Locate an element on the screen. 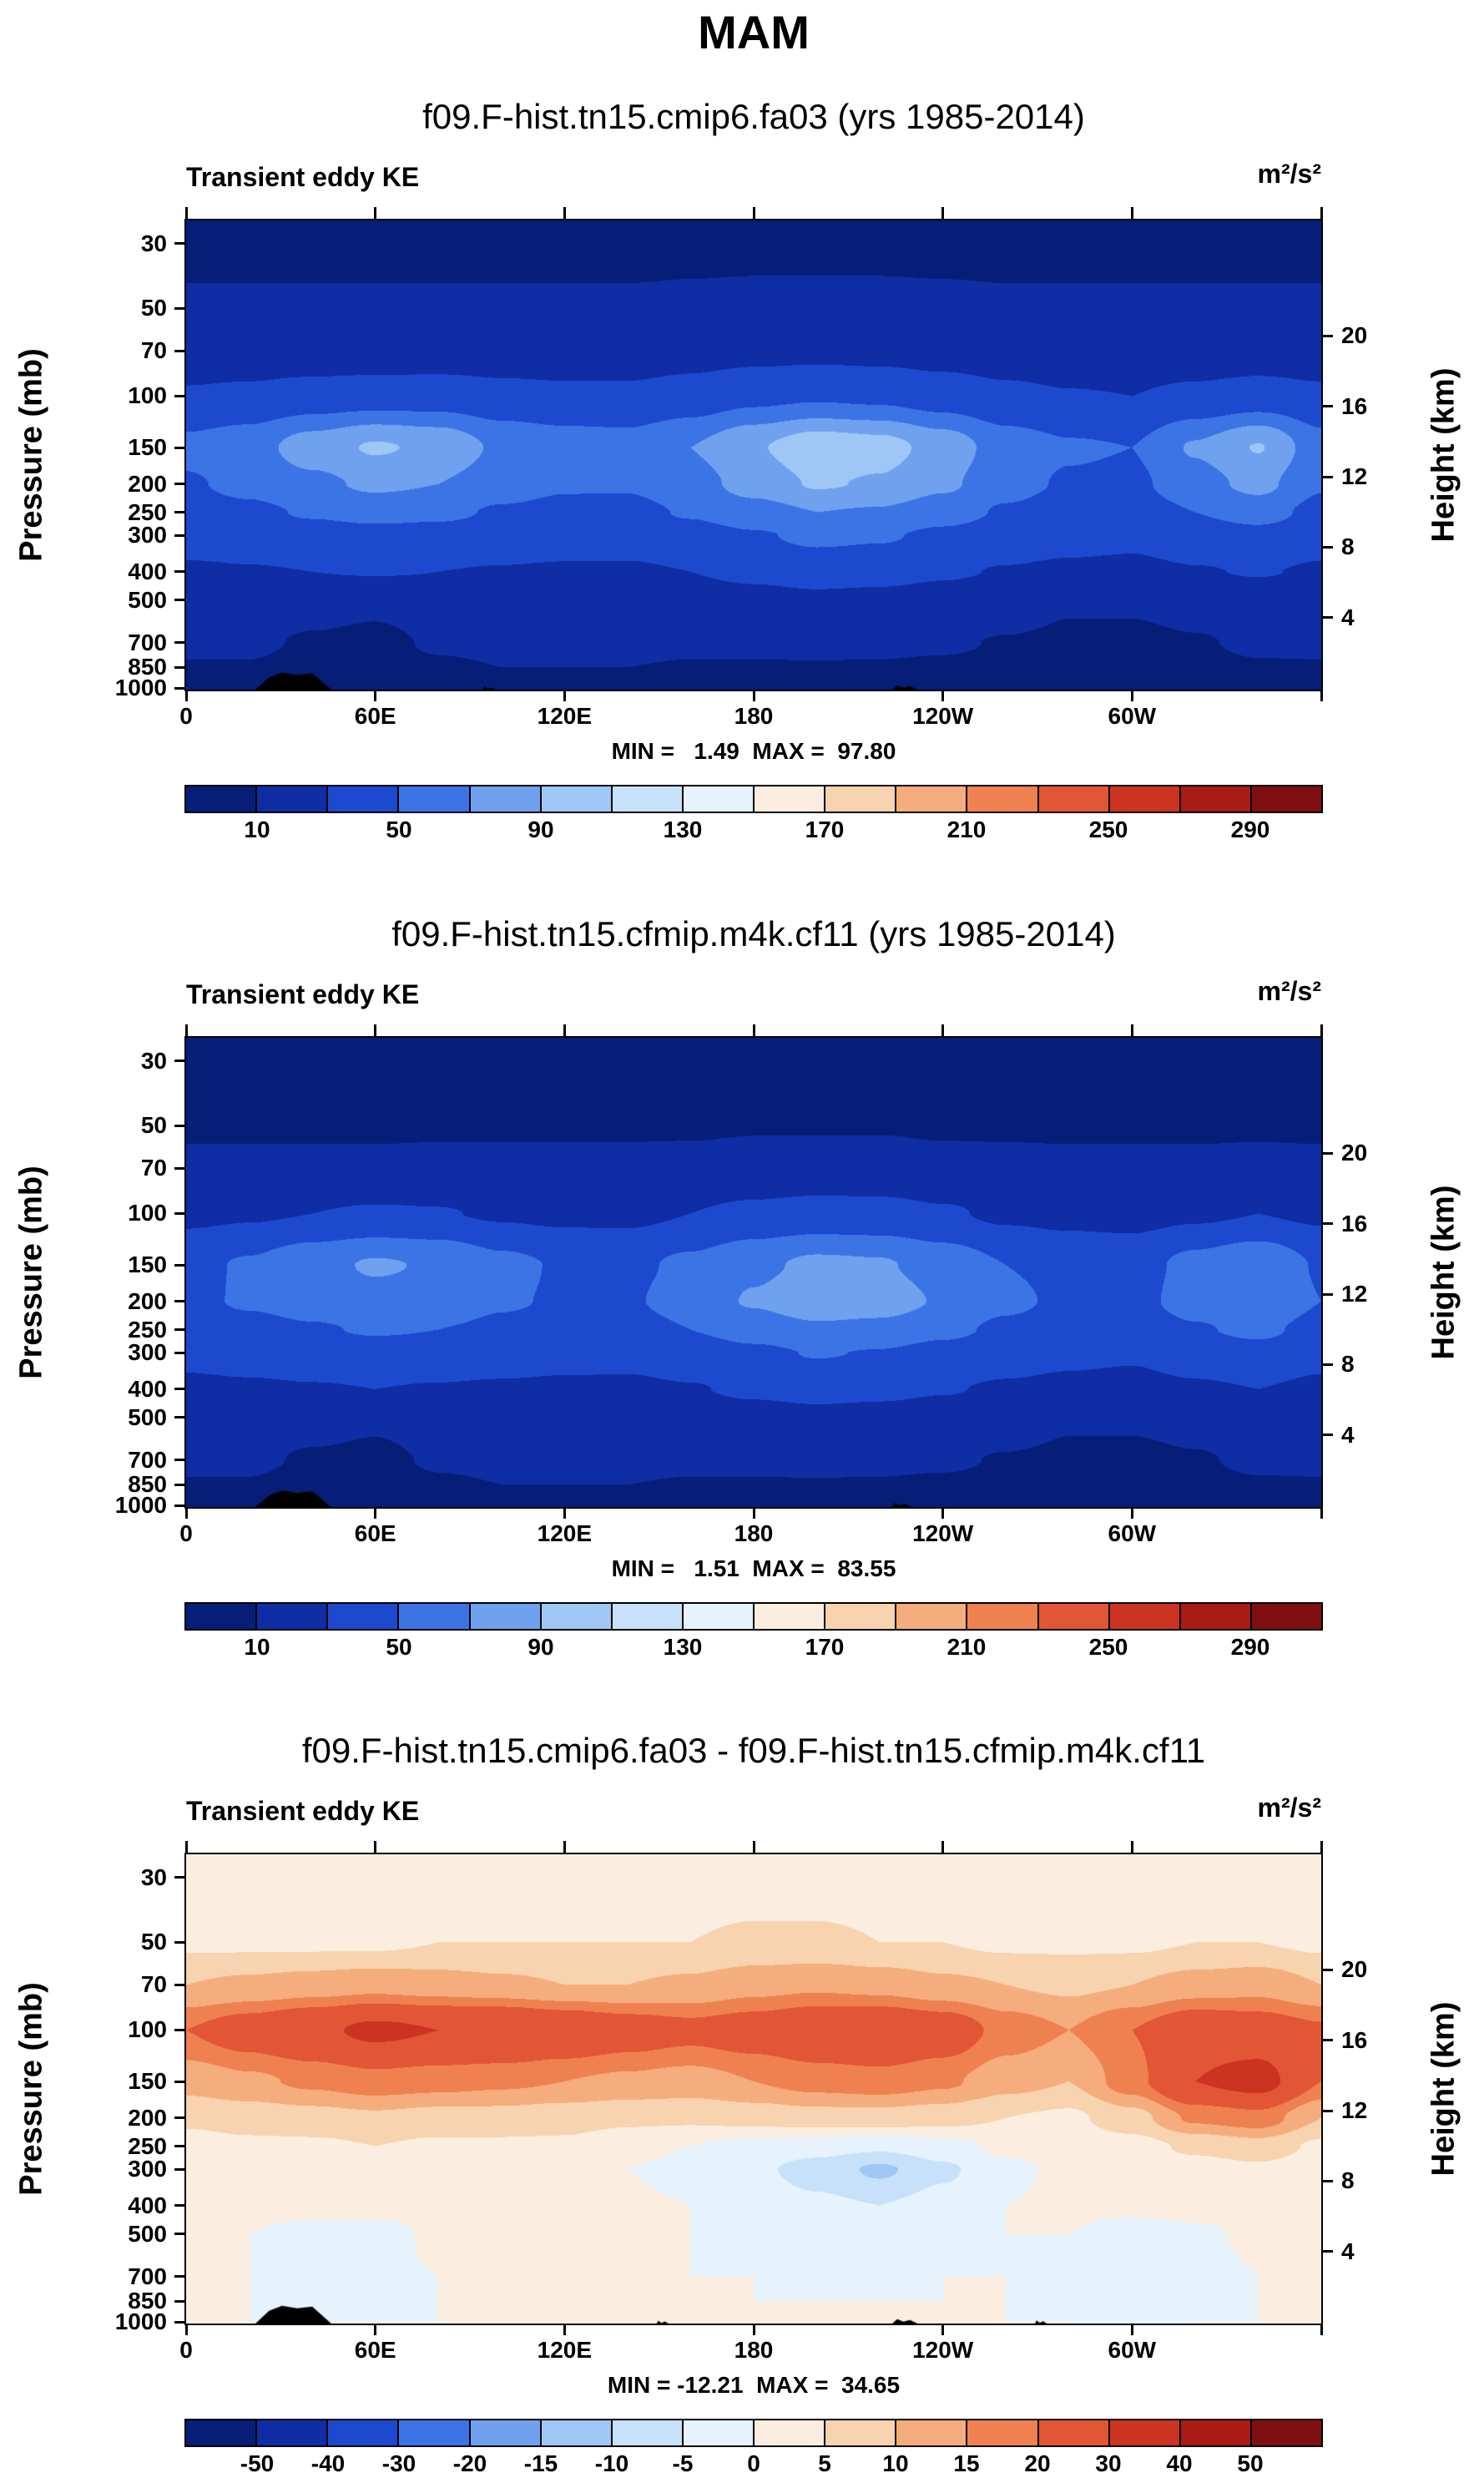  colorbar-tick-label: 15 is located at coordinates (966, 2463).